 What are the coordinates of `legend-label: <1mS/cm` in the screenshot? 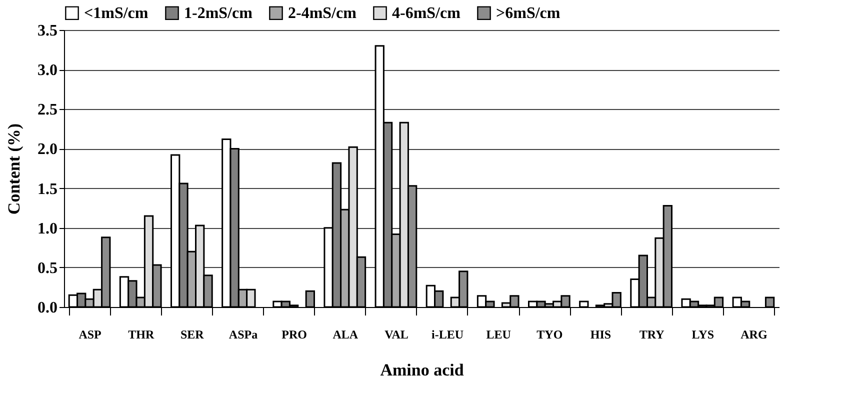 It's located at (116, 13).